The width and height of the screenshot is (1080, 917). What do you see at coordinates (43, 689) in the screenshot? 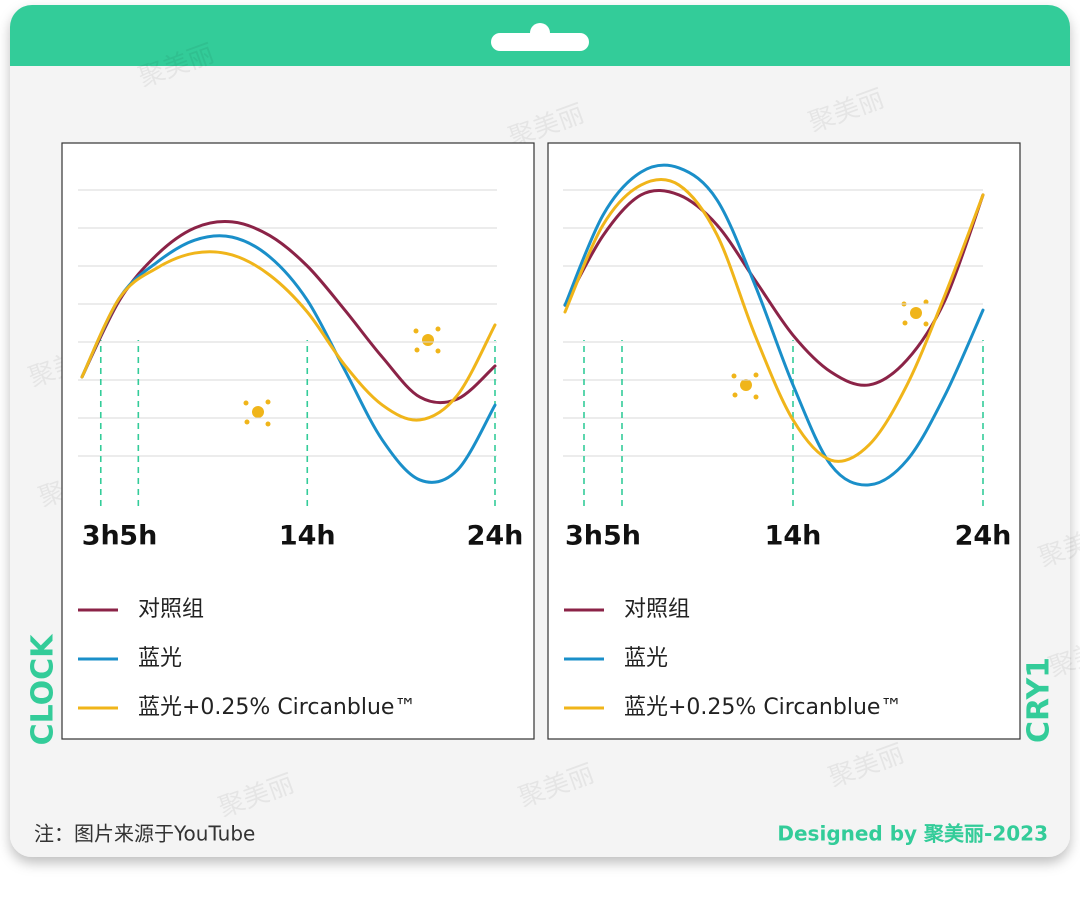
I see `side-label: CLOCK` at bounding box center [43, 689].